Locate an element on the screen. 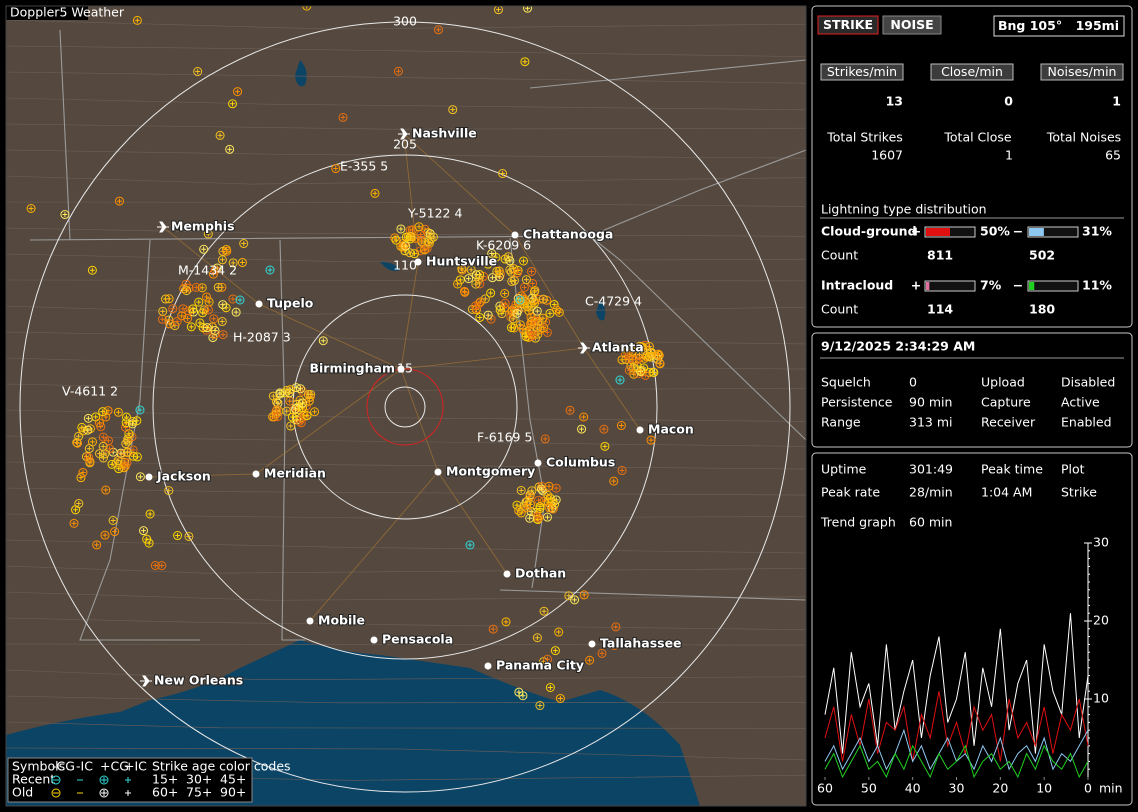  rate-header-box is located at coordinates (972, 72).